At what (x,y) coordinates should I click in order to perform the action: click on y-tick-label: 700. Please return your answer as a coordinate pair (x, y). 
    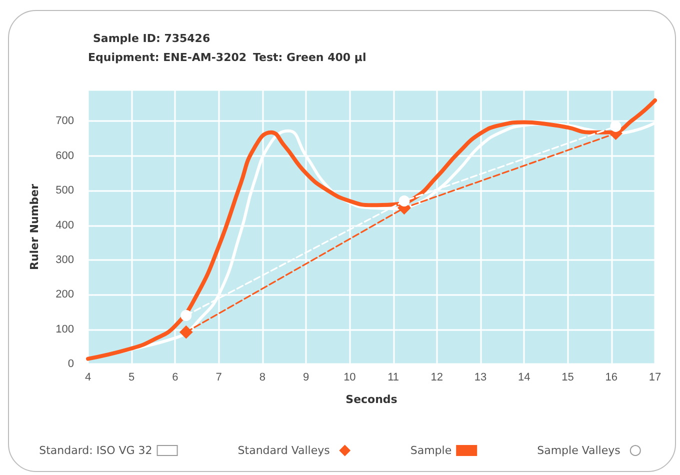
    Looking at the image, I should click on (65, 121).